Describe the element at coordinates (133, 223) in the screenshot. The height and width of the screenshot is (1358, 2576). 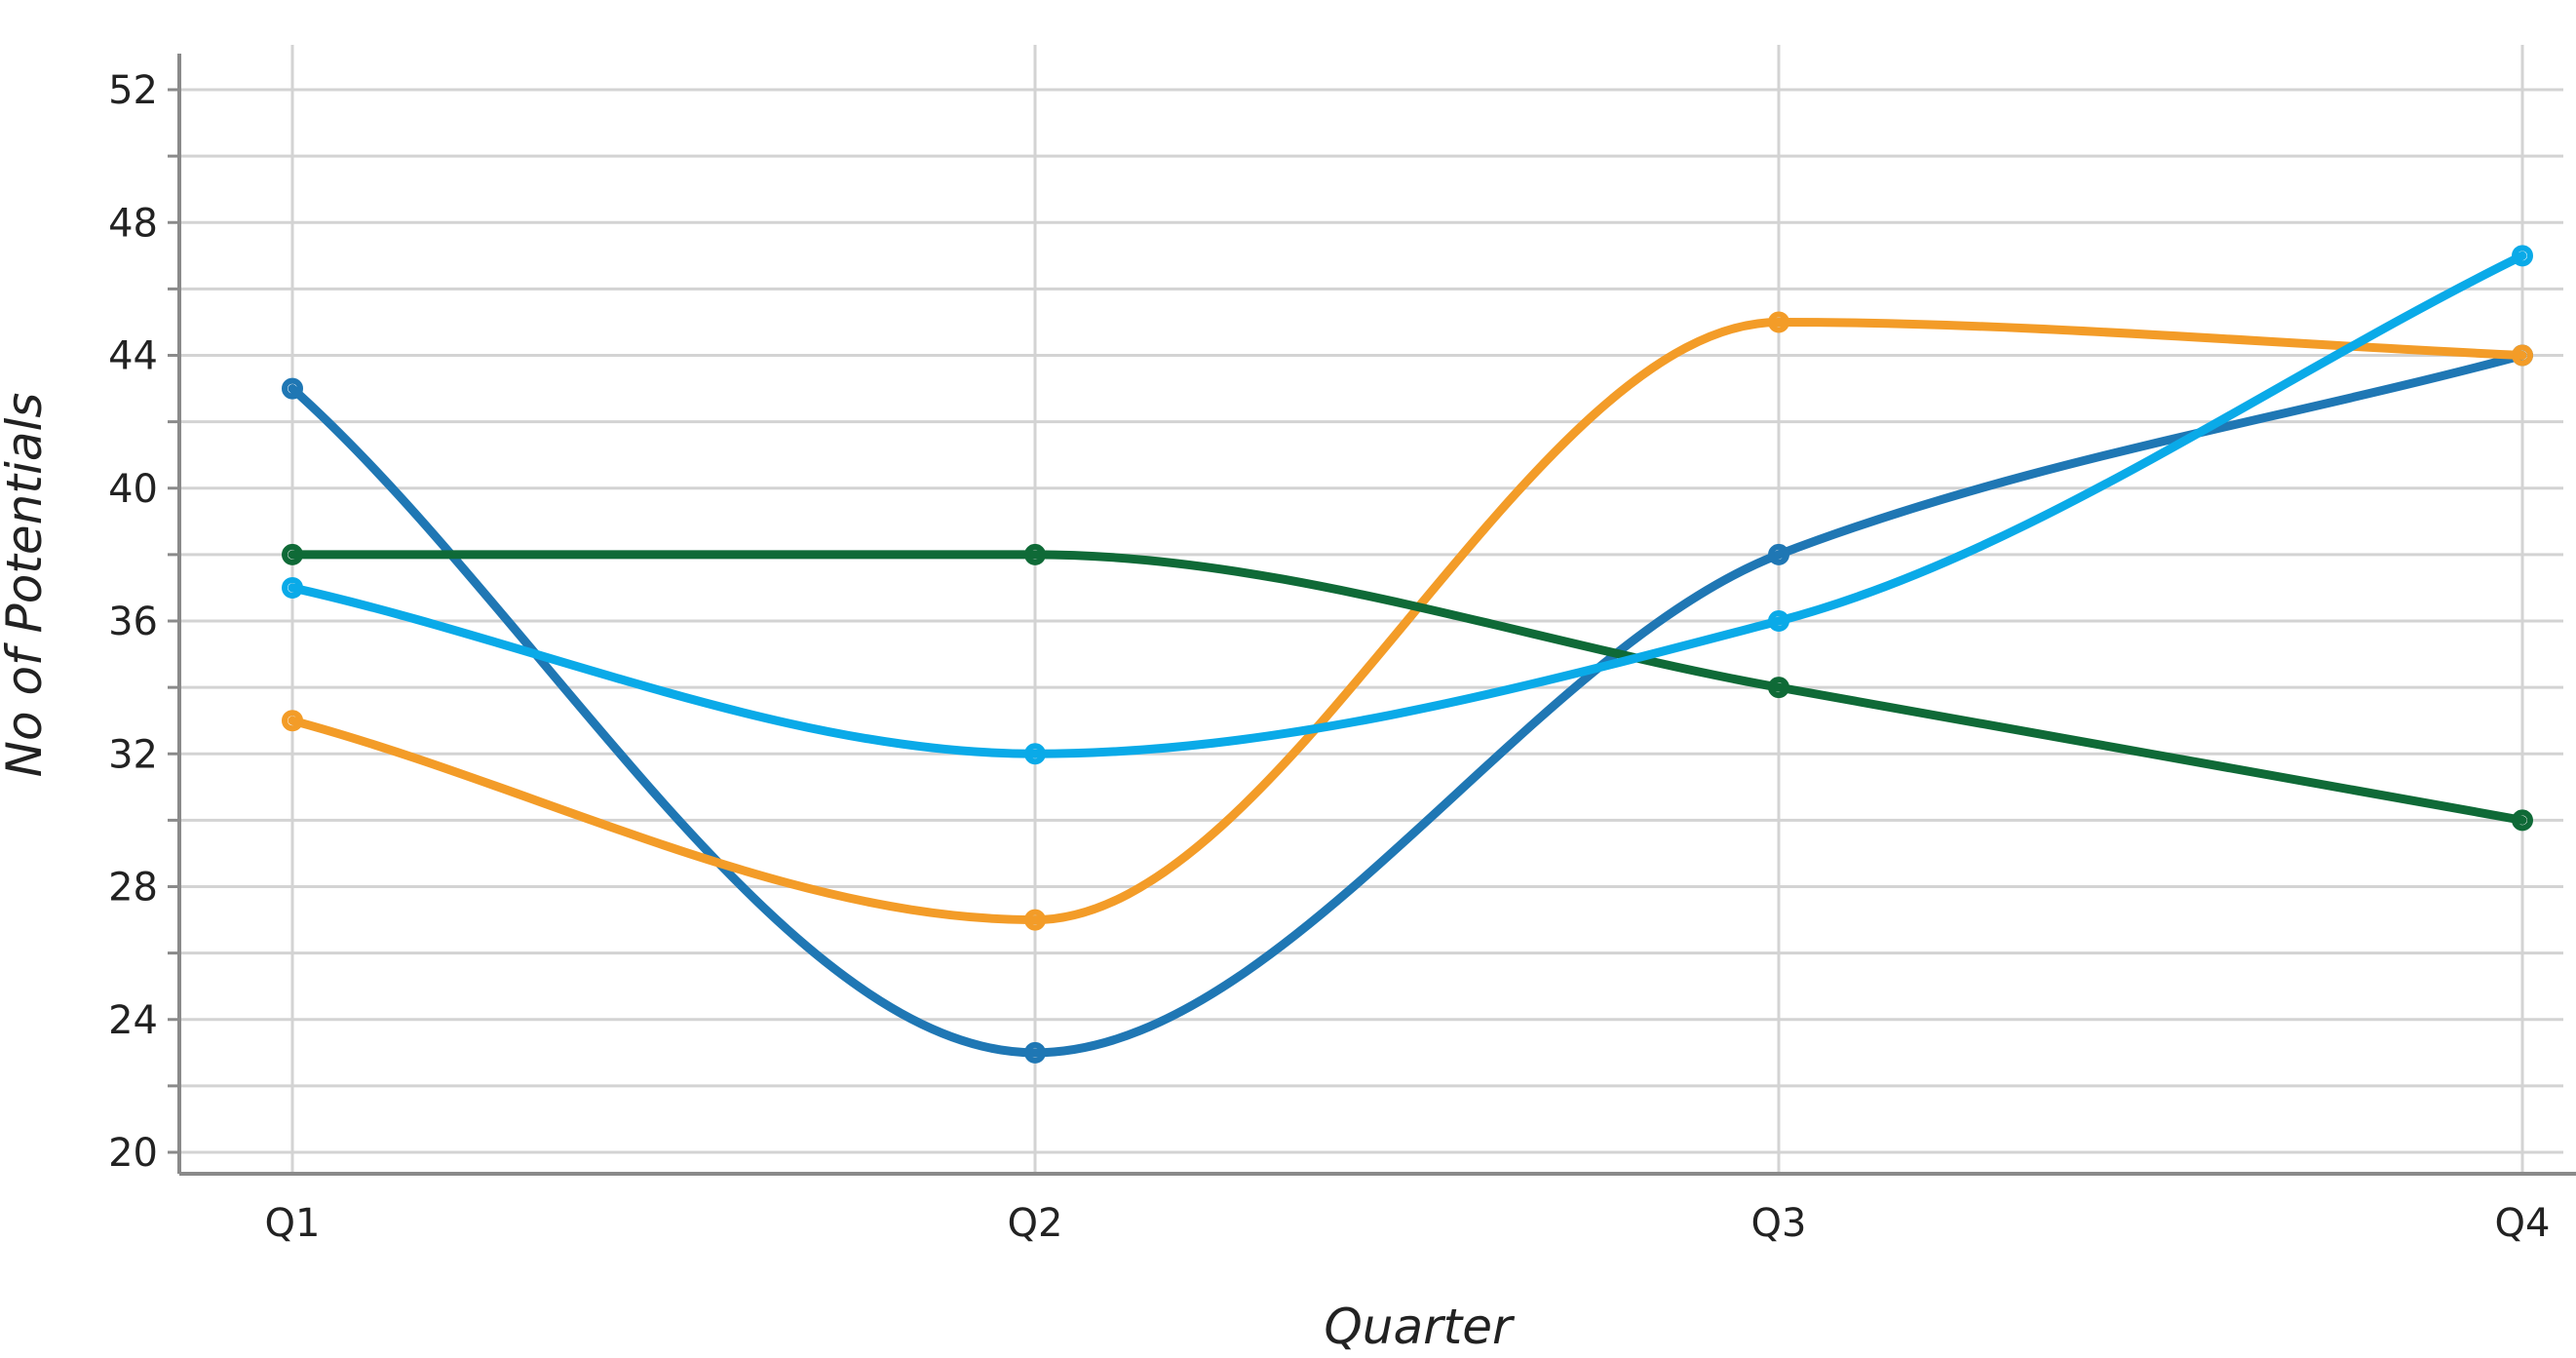
I see `y-tick-label: 48` at that location.